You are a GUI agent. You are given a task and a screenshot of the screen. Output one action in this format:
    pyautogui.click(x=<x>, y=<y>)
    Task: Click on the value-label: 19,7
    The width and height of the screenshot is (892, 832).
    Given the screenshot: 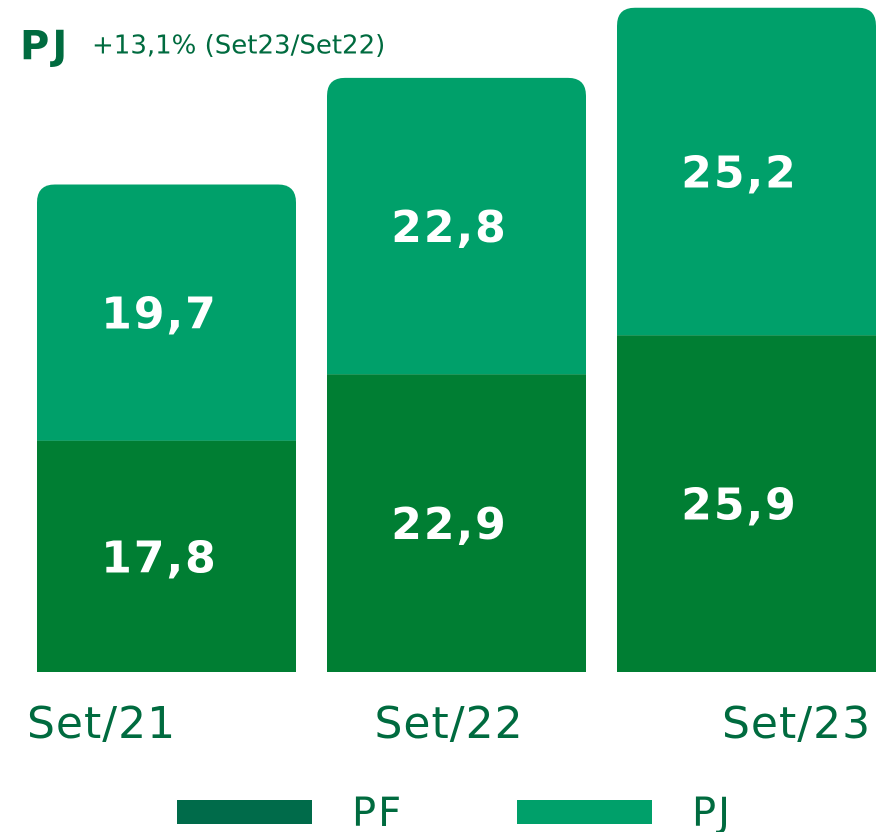 What is the action you would take?
    pyautogui.click(x=159, y=314)
    